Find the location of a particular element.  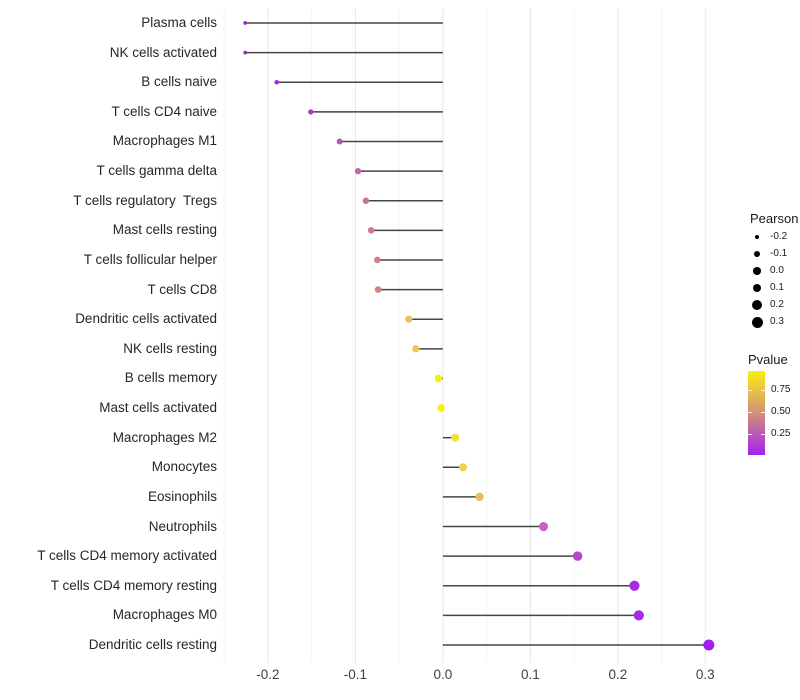

x-tick-label: 0.2 is located at coordinates (618, 674).